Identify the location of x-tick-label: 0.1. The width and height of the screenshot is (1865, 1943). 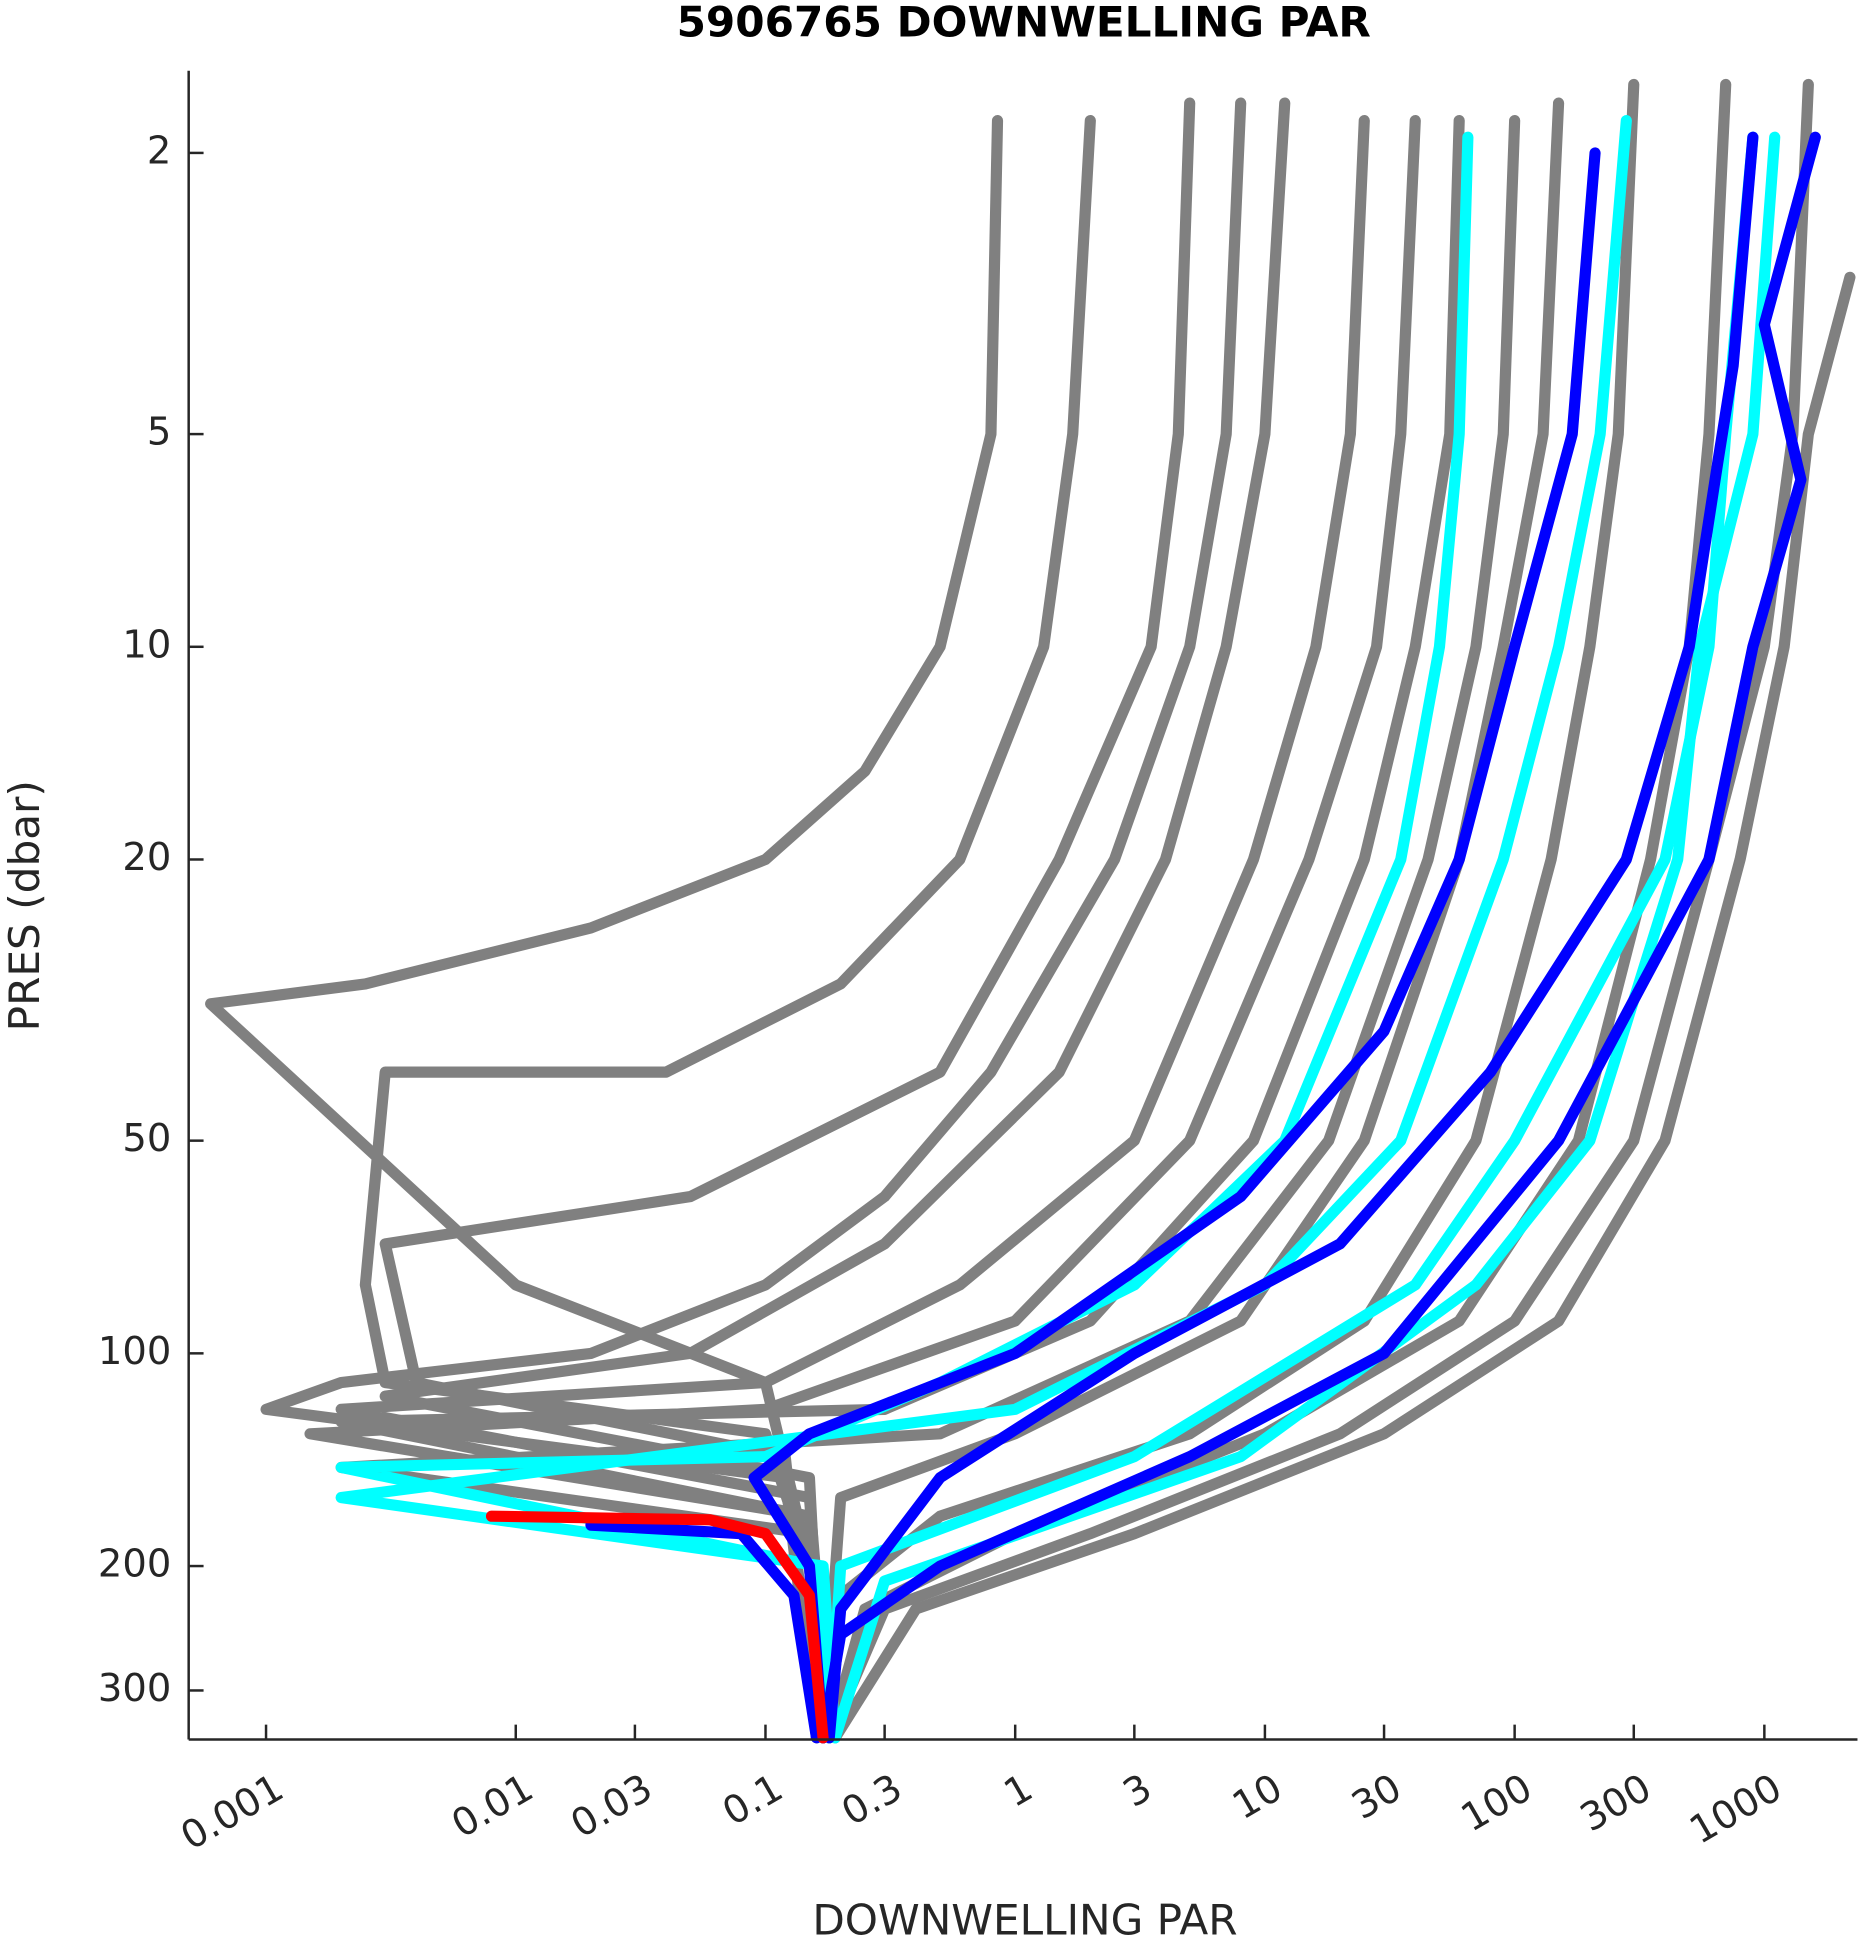
(752, 1800).